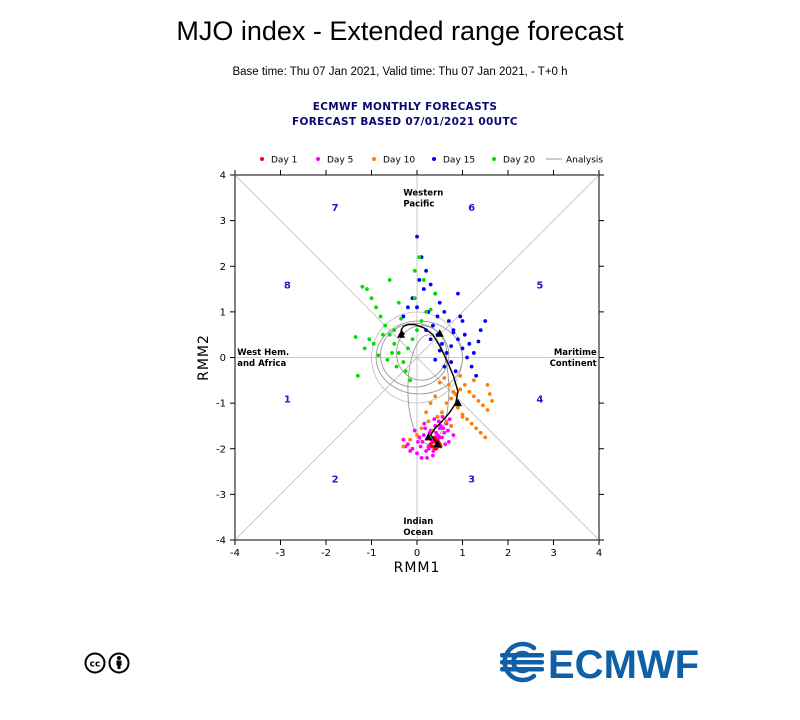  I want to click on forecast-header-line2: FORECAST BASED 07/01/2021 00UTC, so click(405, 122).